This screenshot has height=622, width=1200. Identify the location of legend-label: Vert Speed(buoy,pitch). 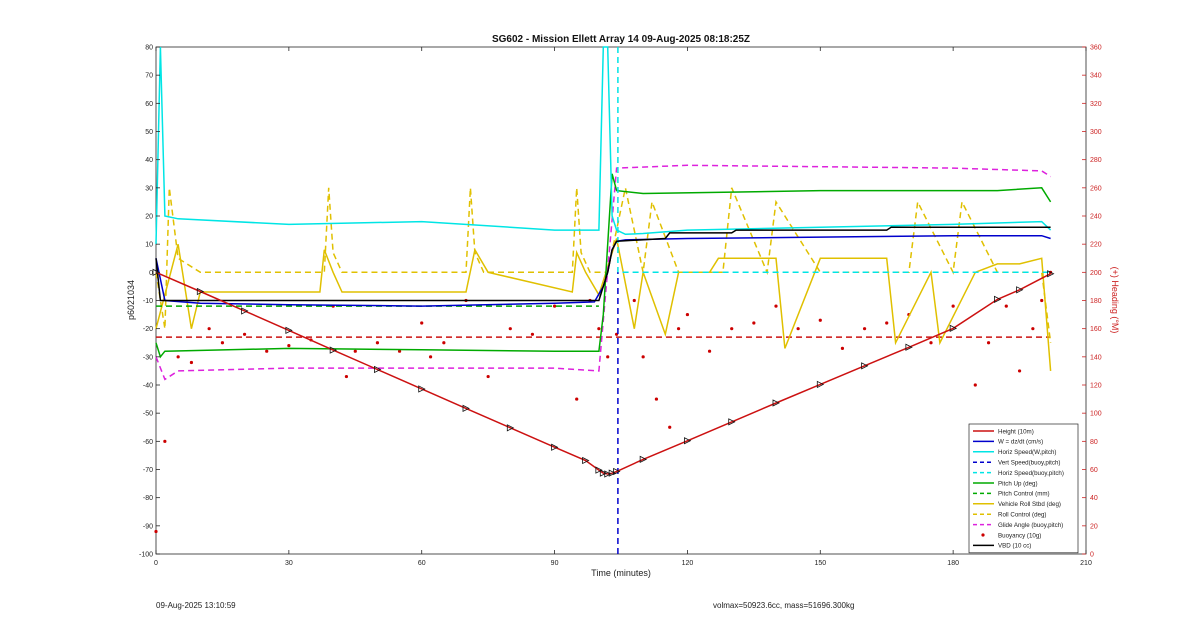
(1029, 463).